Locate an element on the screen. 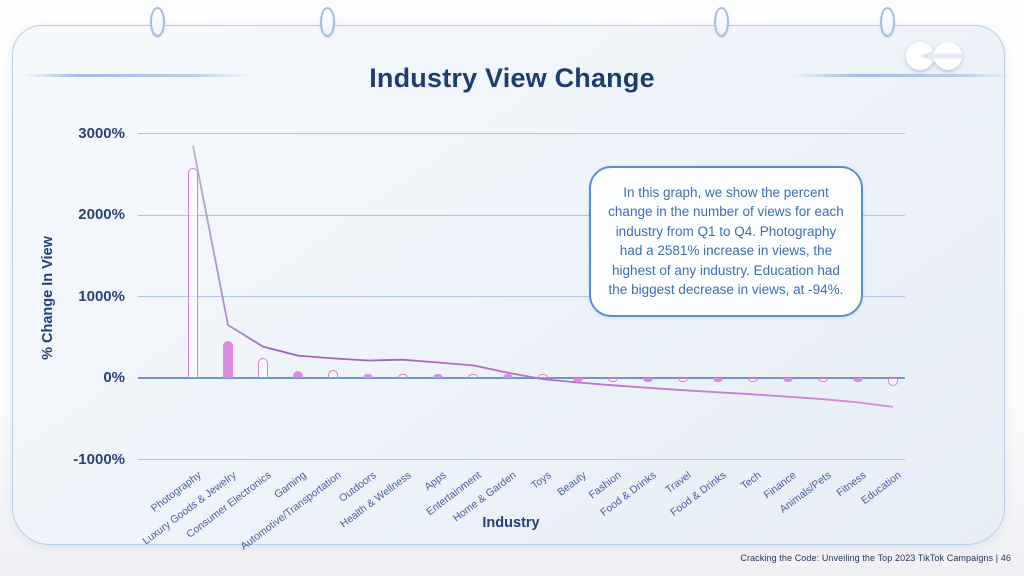  y-tick-label: 1000% is located at coordinates (101, 296).